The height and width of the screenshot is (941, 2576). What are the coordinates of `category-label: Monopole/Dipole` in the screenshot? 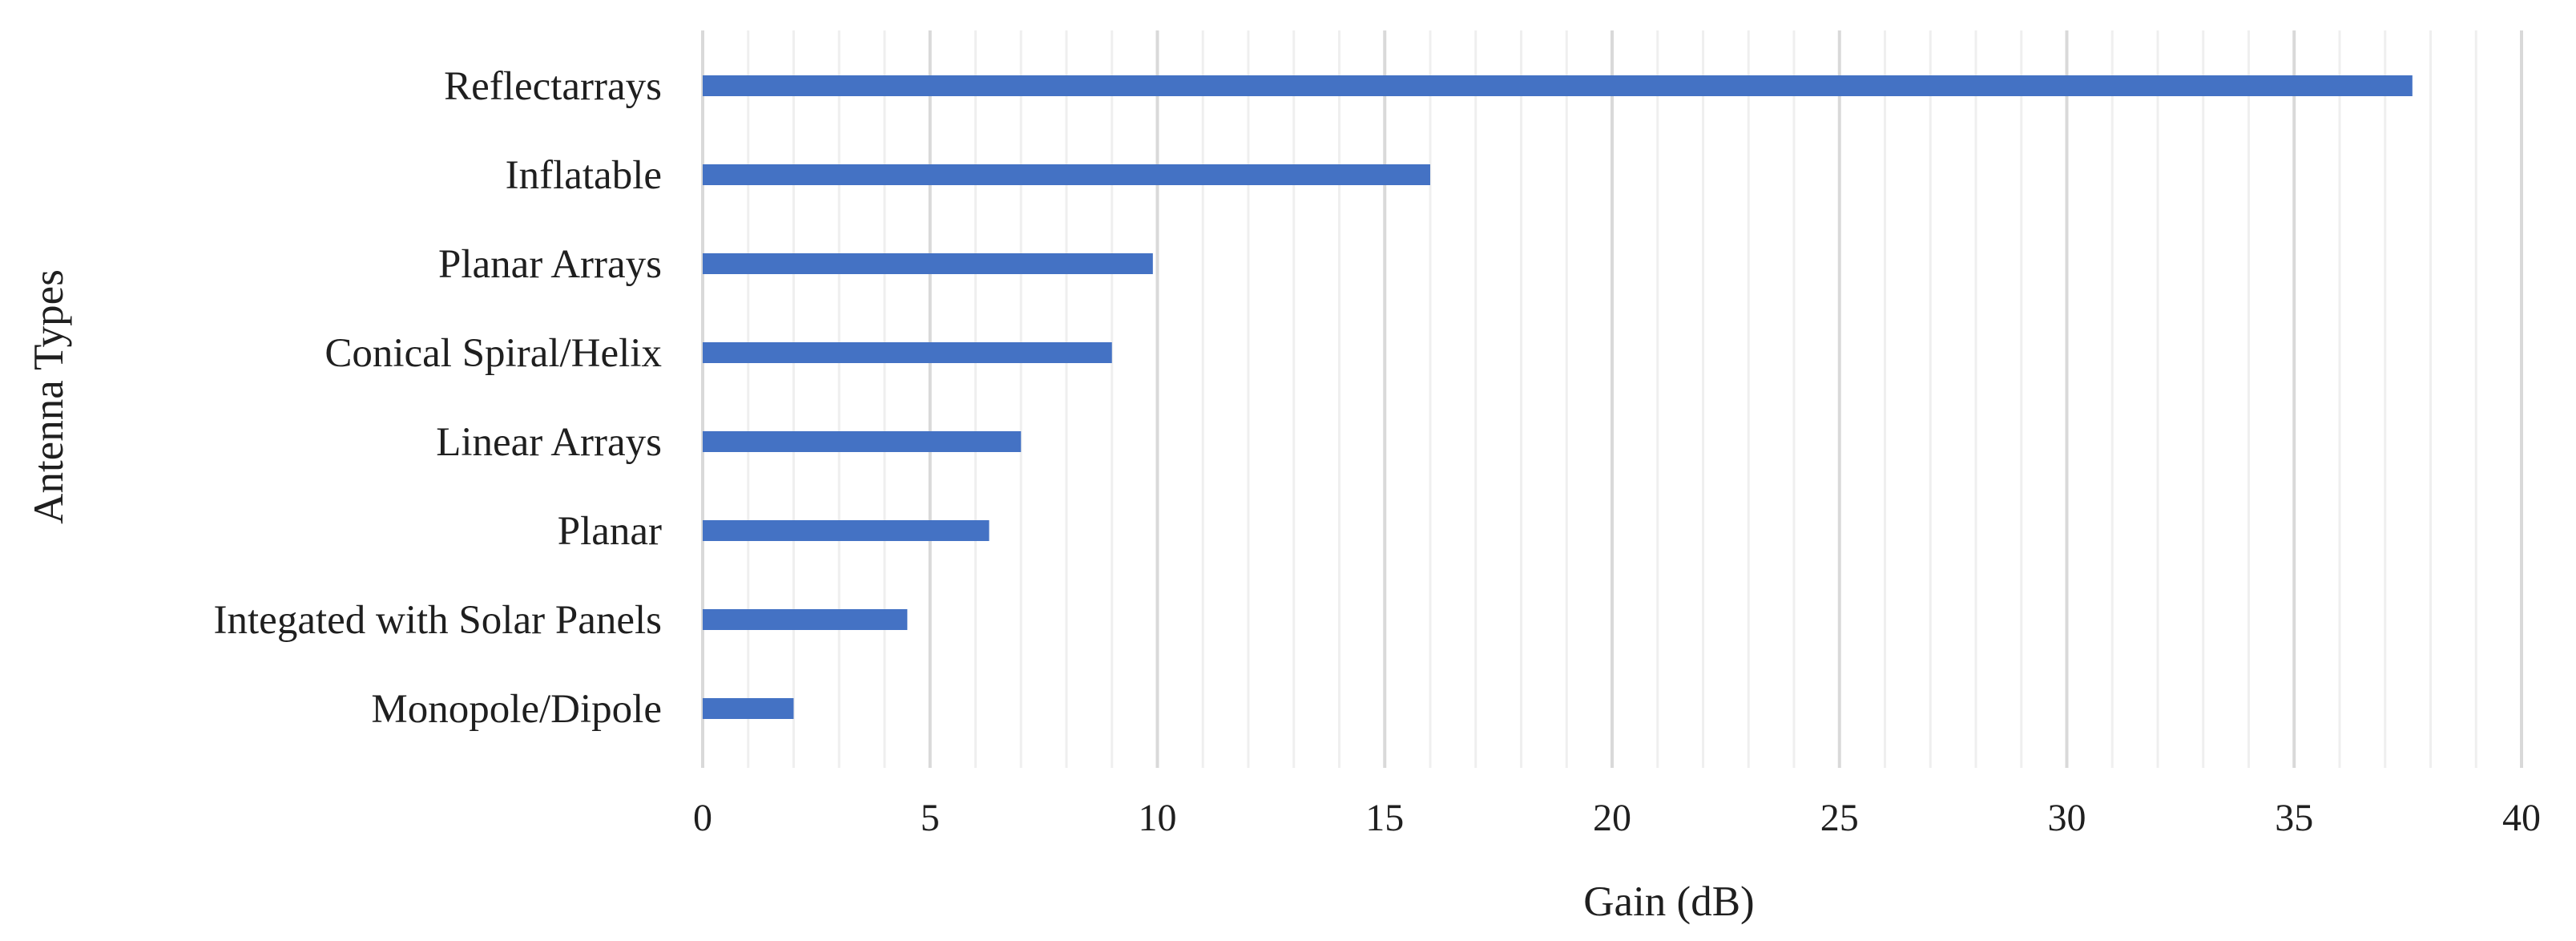 It's located at (516, 709).